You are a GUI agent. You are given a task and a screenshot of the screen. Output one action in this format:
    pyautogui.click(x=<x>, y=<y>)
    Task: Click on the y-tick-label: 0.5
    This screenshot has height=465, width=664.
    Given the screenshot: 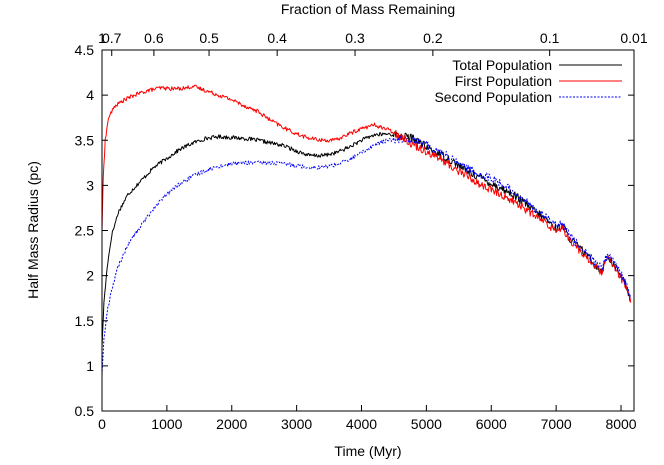 What is the action you would take?
    pyautogui.click(x=85, y=411)
    